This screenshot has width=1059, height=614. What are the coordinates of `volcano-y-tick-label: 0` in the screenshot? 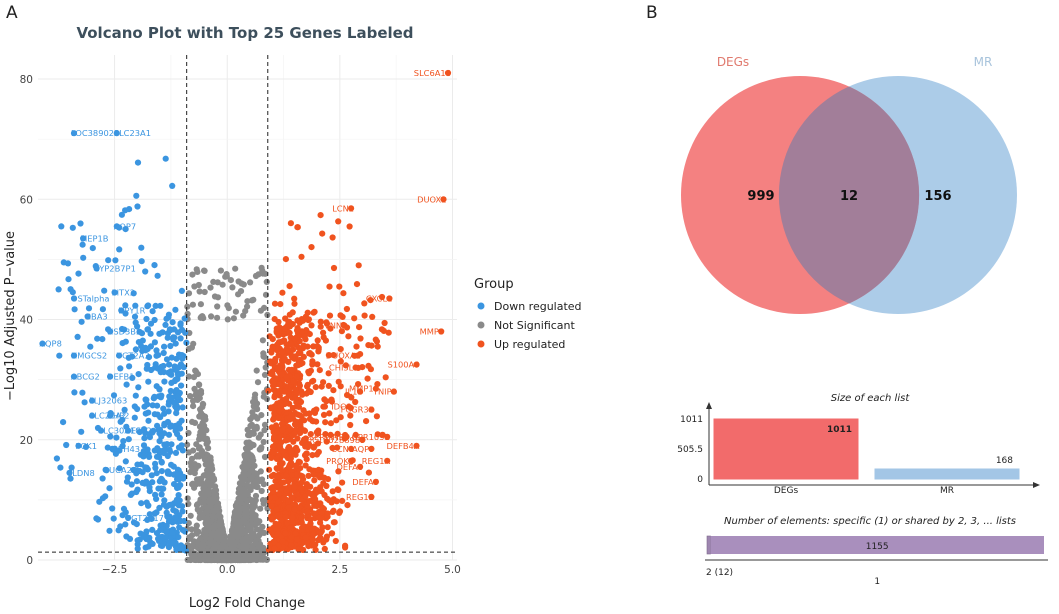 It's located at (29, 561).